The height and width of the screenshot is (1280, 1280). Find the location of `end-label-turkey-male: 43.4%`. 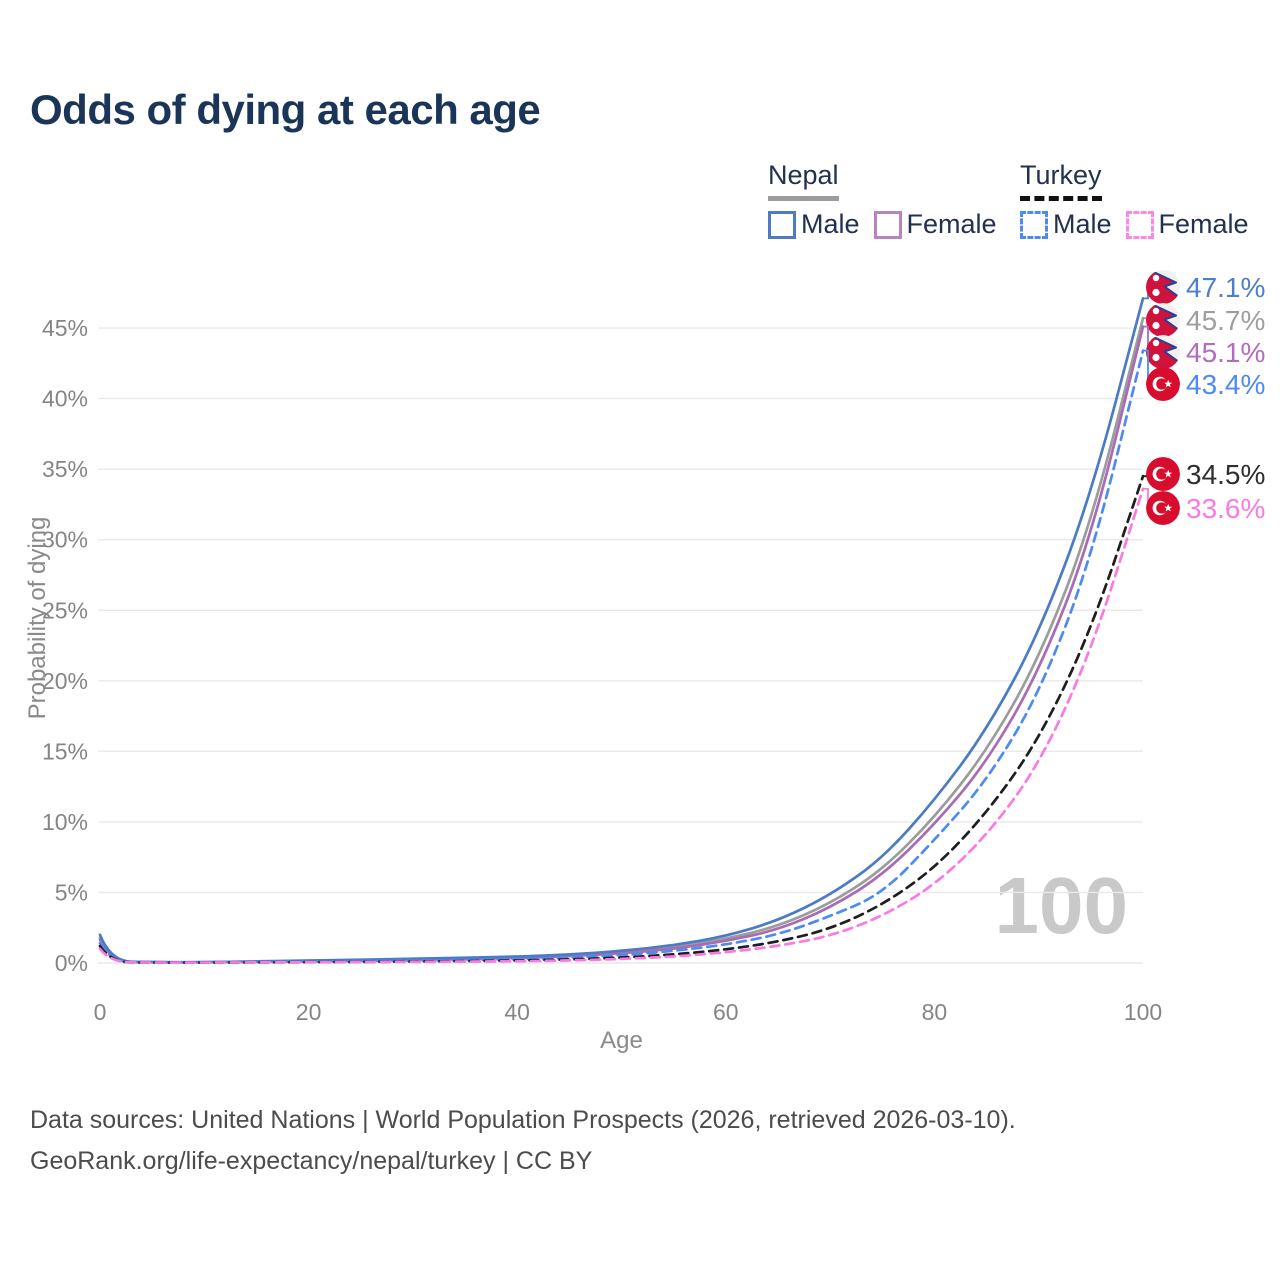

end-label-turkey-male: 43.4% is located at coordinates (1225, 384).